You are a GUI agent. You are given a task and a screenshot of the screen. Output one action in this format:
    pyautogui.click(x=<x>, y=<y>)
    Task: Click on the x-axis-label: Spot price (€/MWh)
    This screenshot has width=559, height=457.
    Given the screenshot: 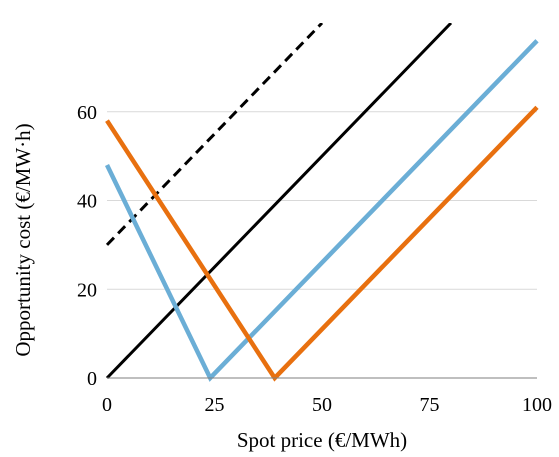 What is the action you would take?
    pyautogui.click(x=322, y=440)
    